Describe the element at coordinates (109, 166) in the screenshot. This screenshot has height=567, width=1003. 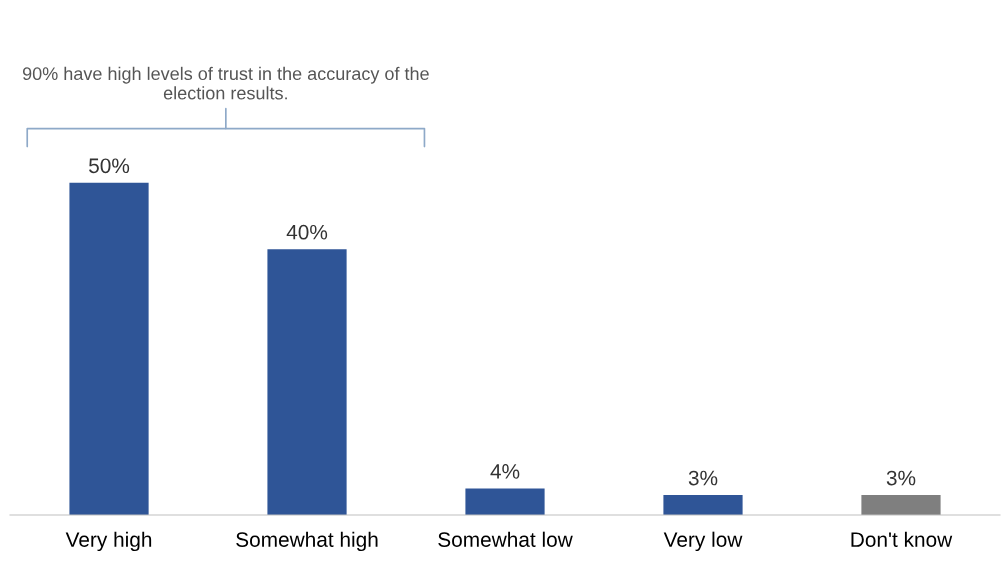
I see `data-label: 50%` at that location.